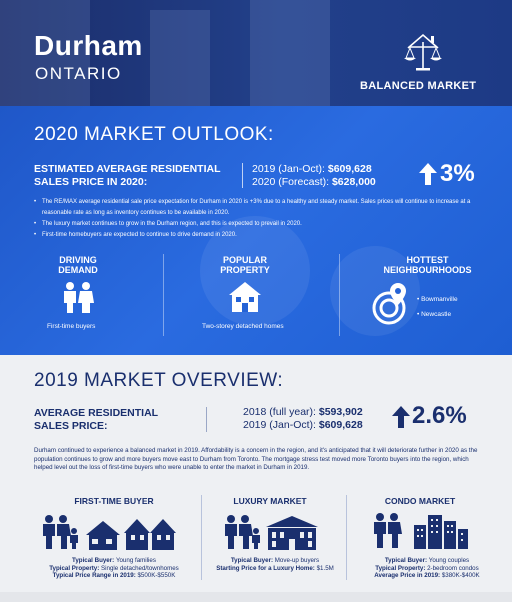 The image size is (512, 602). I want to click on info-row: Starting Price for a Luxury Home: $1.5M, so click(275, 569).